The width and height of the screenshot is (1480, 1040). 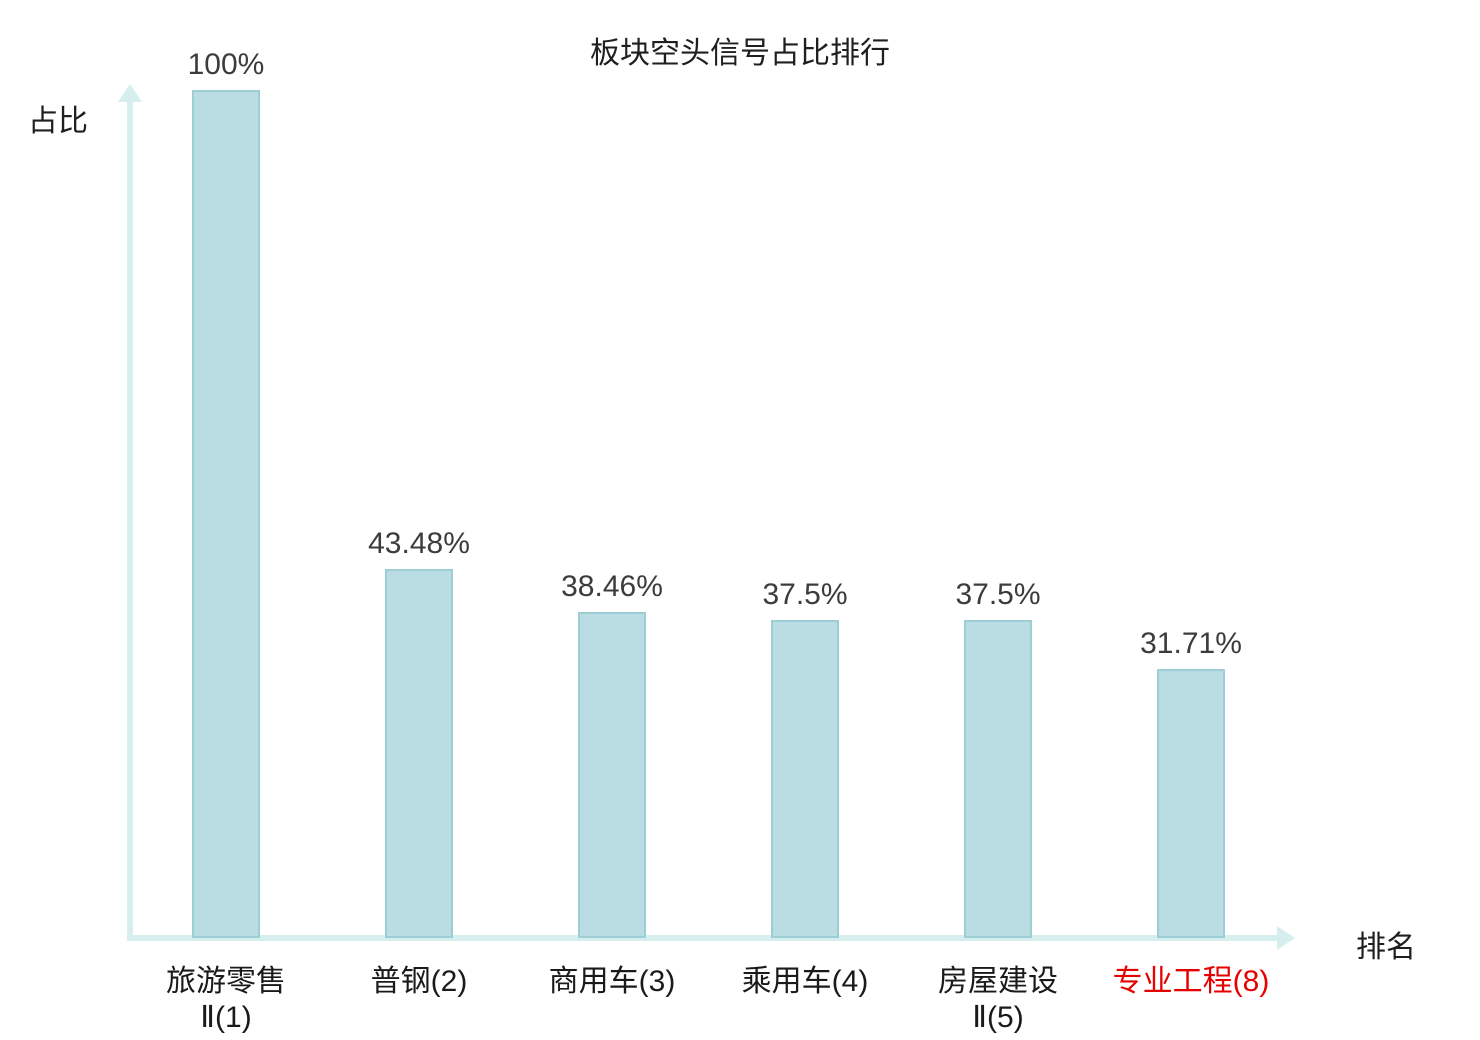 What do you see at coordinates (1191, 981) in the screenshot?
I see `bar-category-label: 专业工程(8)` at bounding box center [1191, 981].